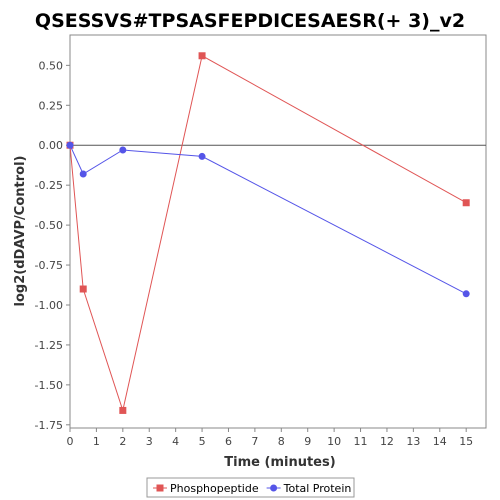 The image size is (500, 500). I want to click on legend-box, so click(250, 487).